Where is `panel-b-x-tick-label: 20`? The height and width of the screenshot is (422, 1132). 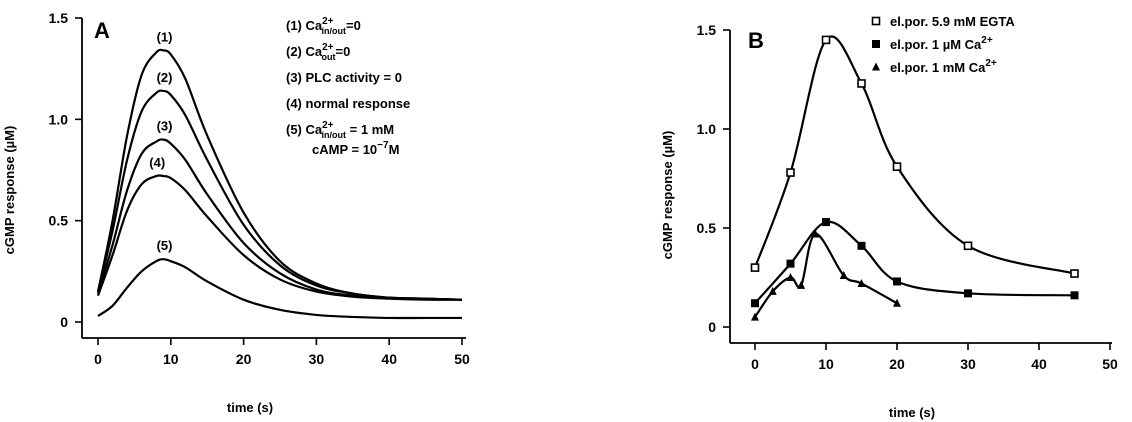 panel-b-x-tick-label: 20 is located at coordinates (897, 364).